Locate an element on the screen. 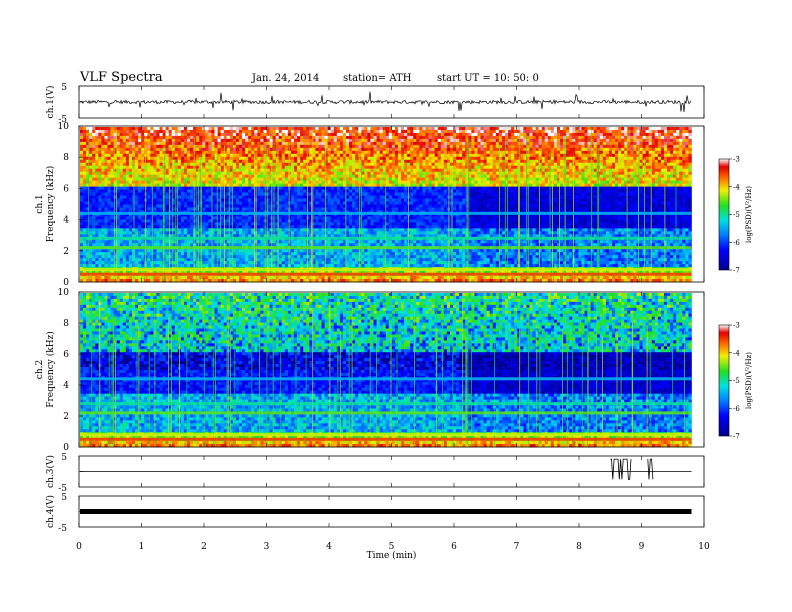  x-tick-label: 0 is located at coordinates (79, 547).